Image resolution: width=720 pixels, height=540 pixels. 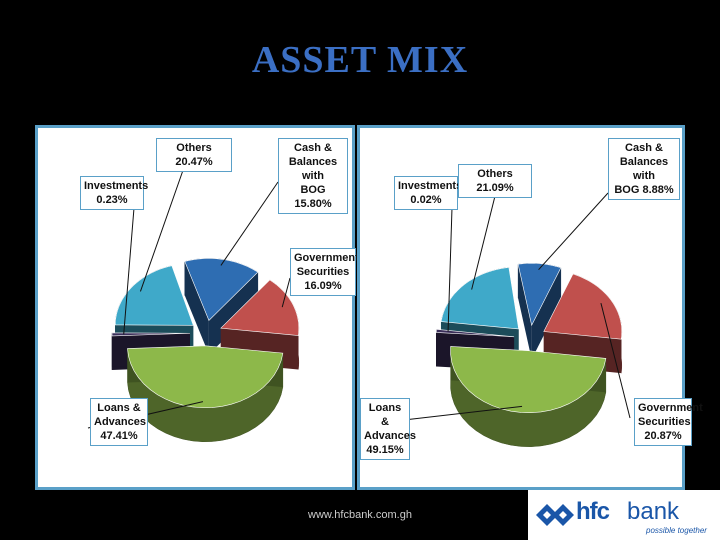 What do you see at coordinates (428, 193) in the screenshot?
I see `slice-label: Investments 0.02%` at bounding box center [428, 193].